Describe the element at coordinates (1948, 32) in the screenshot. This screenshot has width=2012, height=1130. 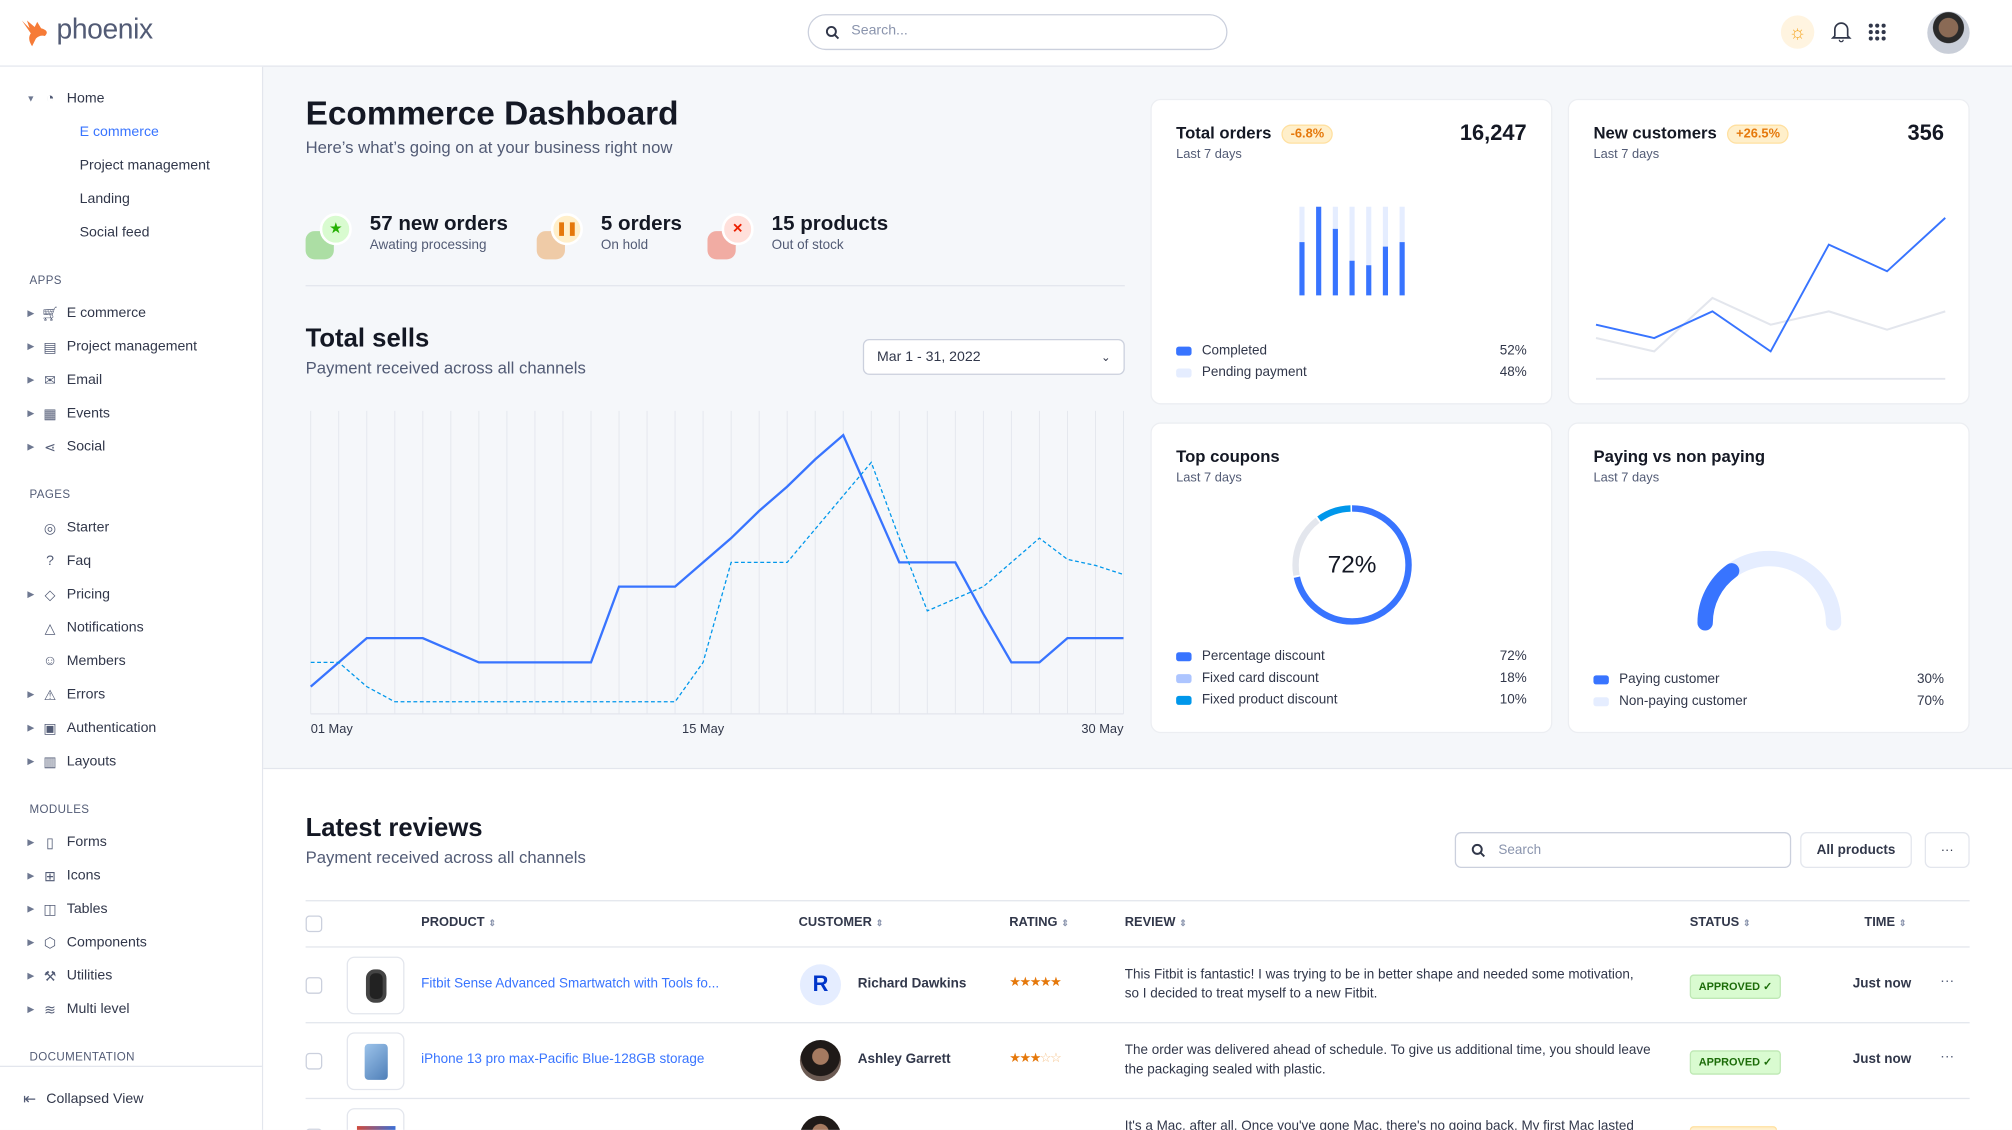
I see `user-avatar` at that location.